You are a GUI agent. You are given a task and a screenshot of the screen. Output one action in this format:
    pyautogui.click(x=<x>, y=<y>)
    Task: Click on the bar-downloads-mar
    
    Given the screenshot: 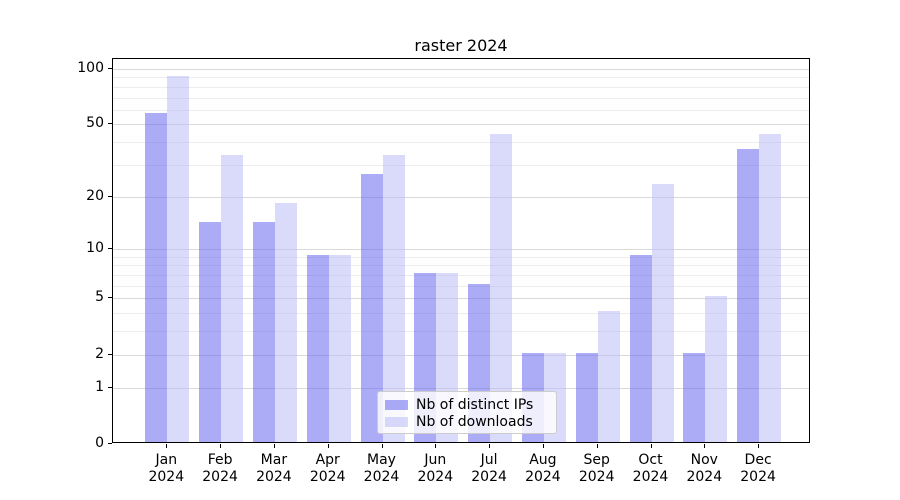 What is the action you would take?
    pyautogui.click(x=285, y=322)
    